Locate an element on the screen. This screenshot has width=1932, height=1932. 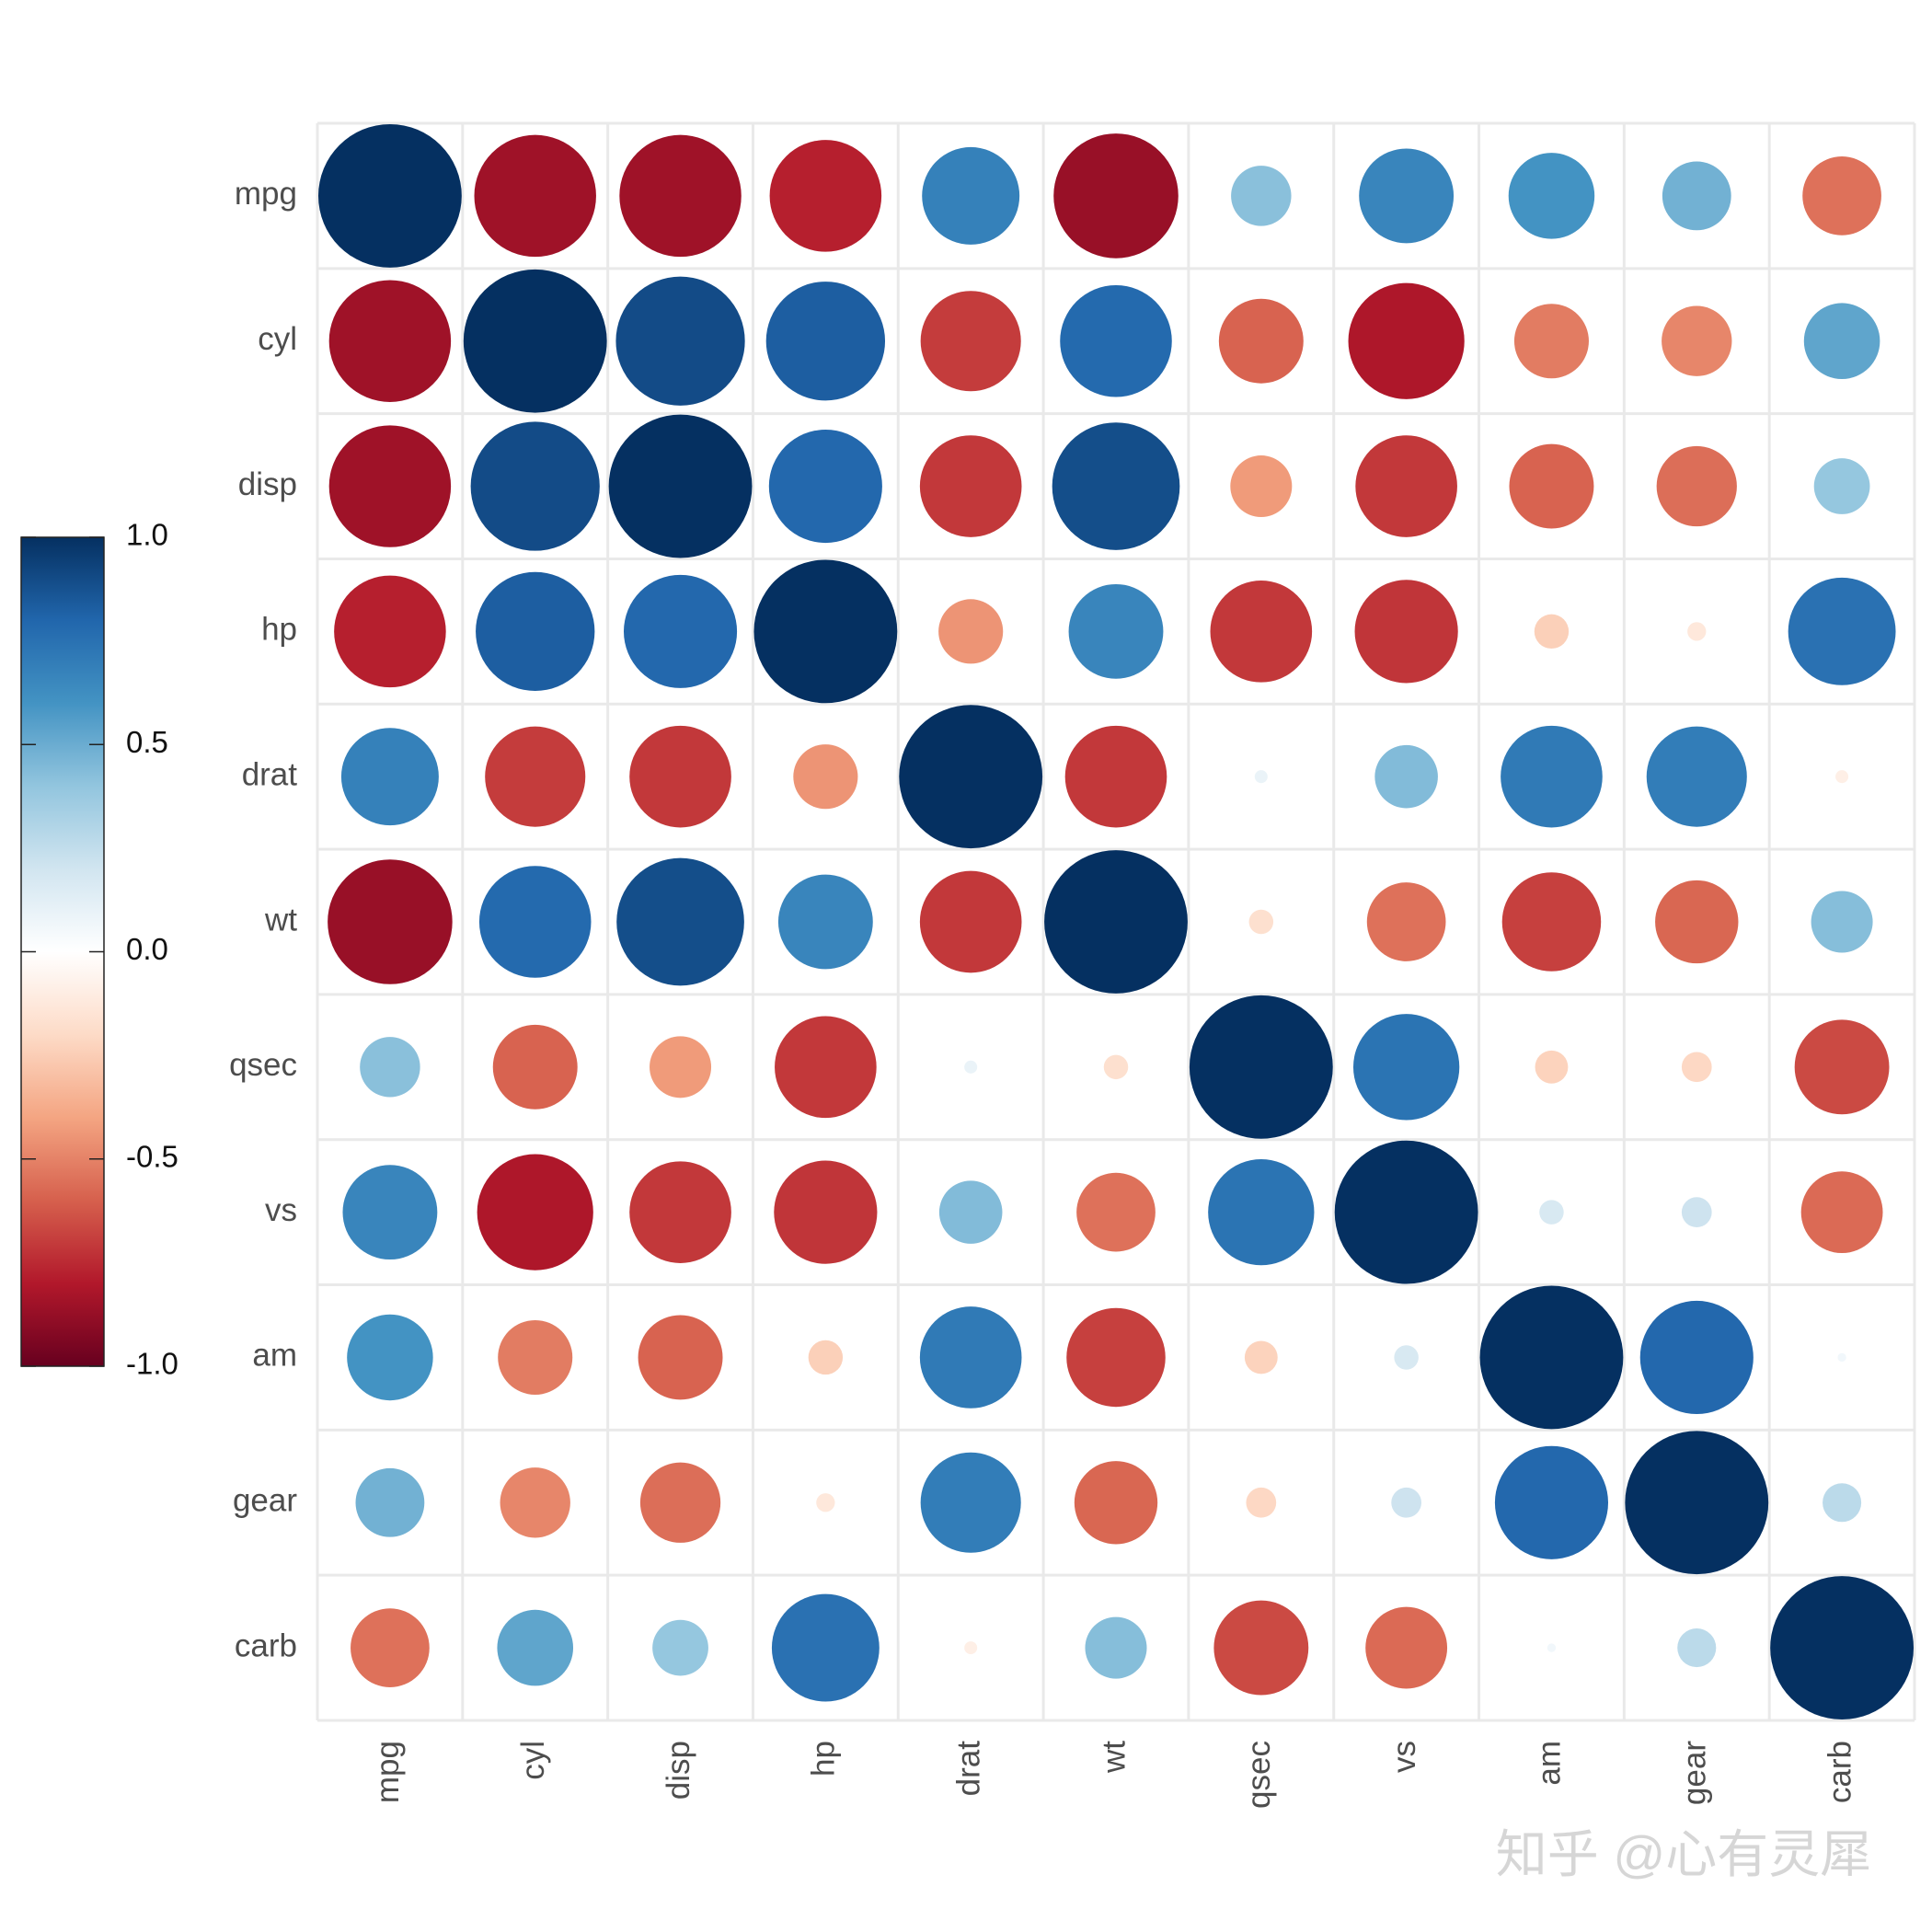
y-tick-label: drat is located at coordinates (270, 774).